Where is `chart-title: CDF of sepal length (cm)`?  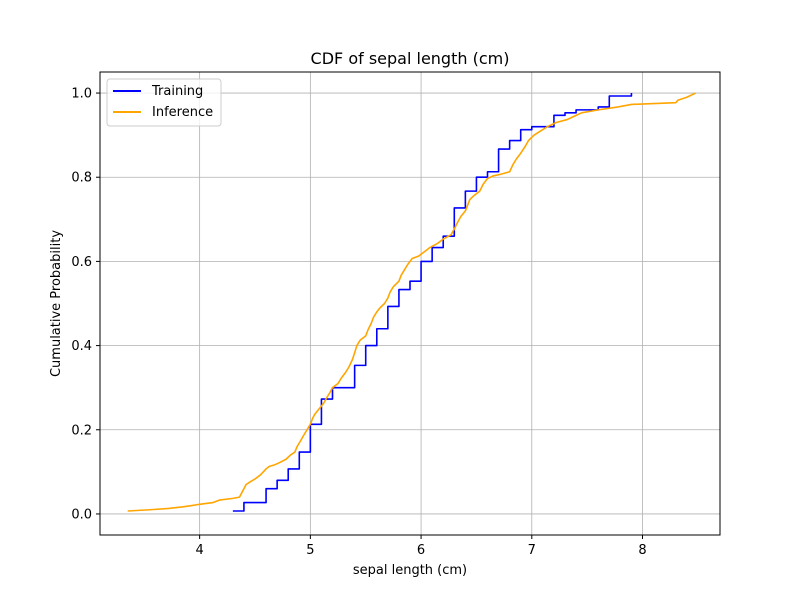
chart-title: CDF of sepal length (cm) is located at coordinates (410, 58).